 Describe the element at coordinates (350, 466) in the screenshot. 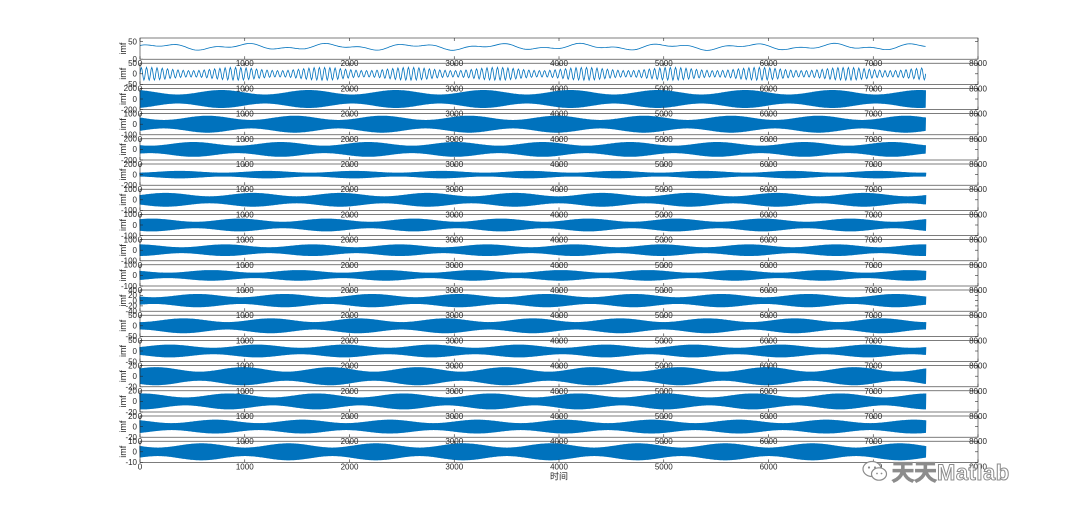

I see `x-tick-label: 2000` at that location.